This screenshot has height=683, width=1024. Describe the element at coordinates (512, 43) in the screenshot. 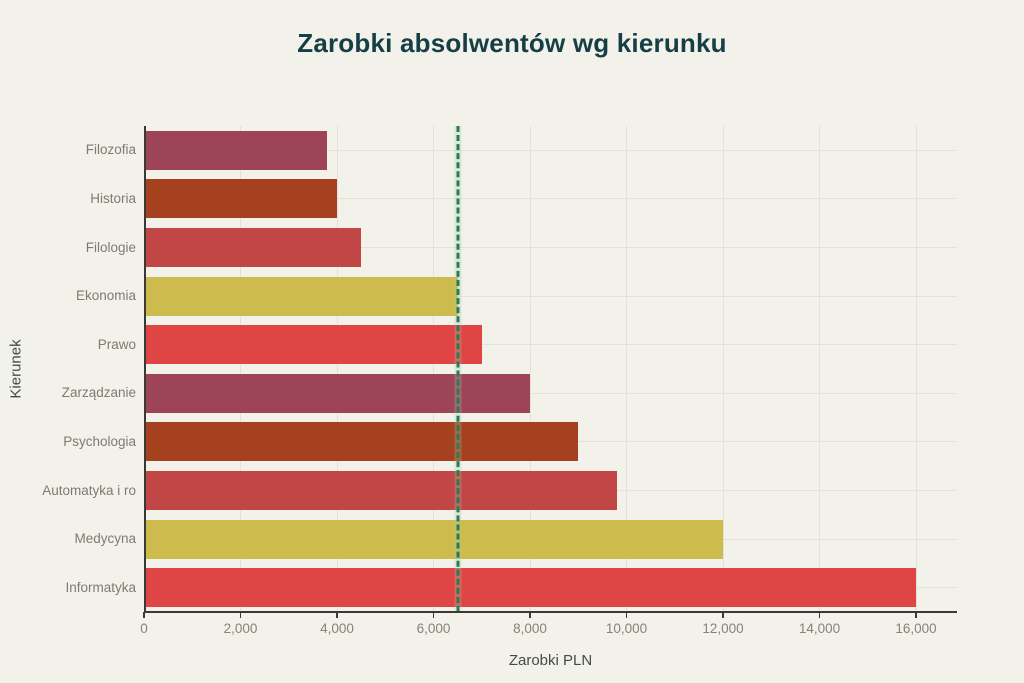

I see `chart-title: Zarobki absolwentów wg kierunku` at that location.